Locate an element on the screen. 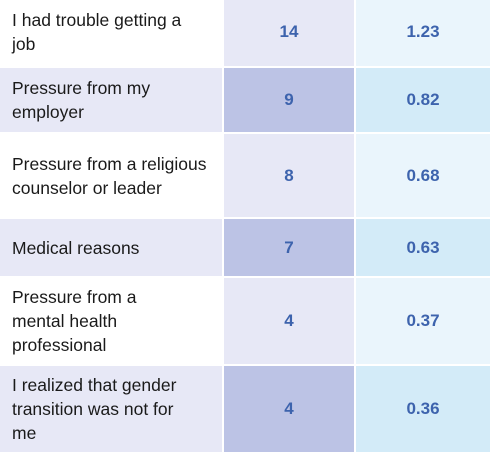 This screenshot has height=466, width=494. count-cell: 9 is located at coordinates (290, 100).